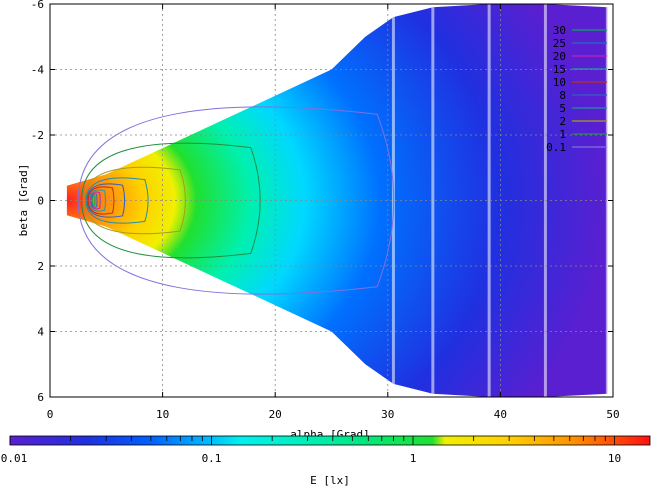  What do you see at coordinates (40, 332) in the screenshot?
I see `y-tick-label: 4` at bounding box center [40, 332].